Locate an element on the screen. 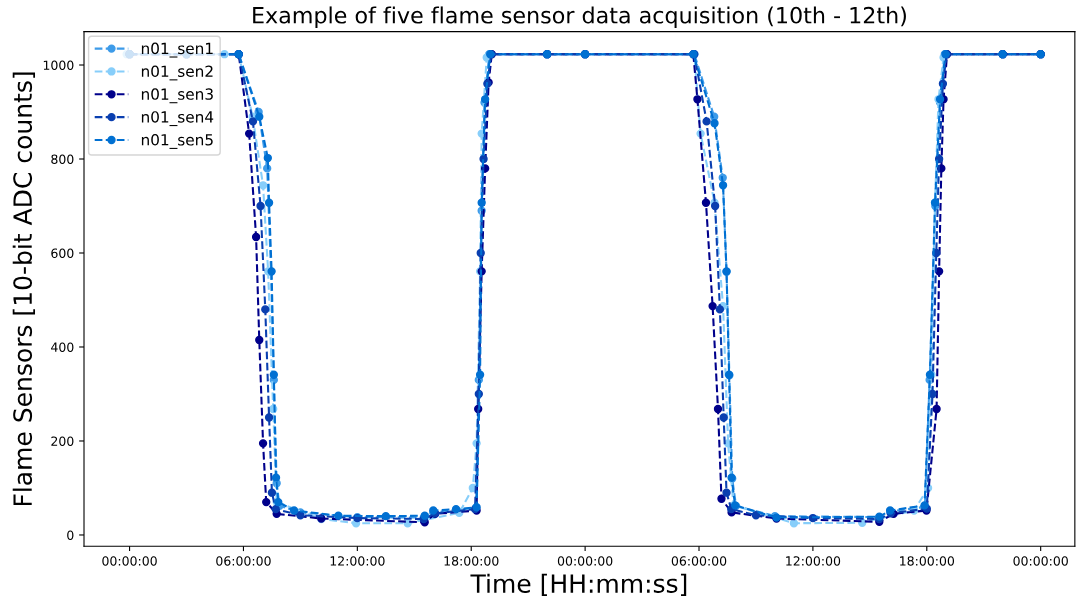 Image resolution: width=1077 pixels, height=597 pixels. y-axis-title: Flame Sensors [10-bit ADC counts] is located at coordinates (24, 289).